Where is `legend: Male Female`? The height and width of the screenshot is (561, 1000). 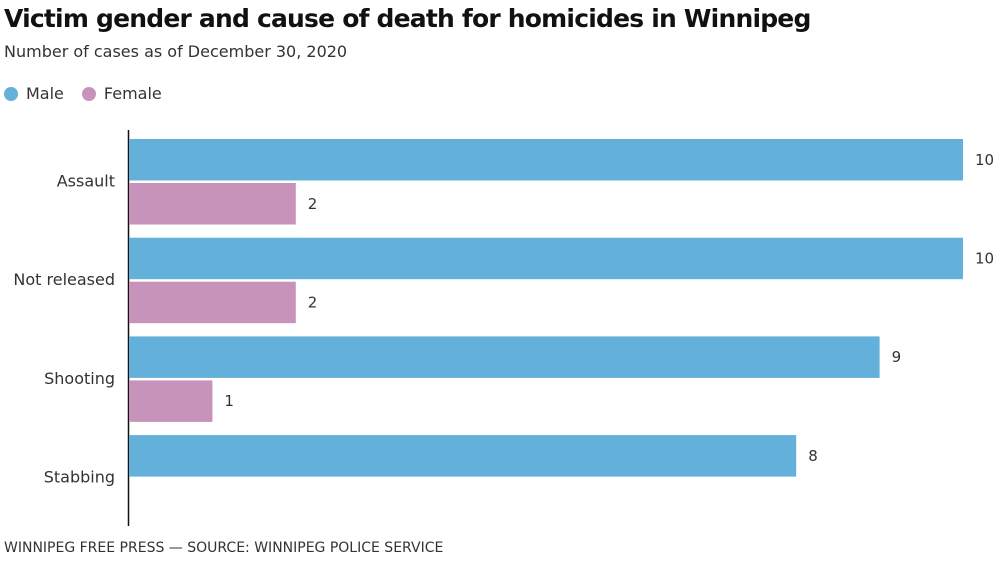
legend: Male Female is located at coordinates (92, 93).